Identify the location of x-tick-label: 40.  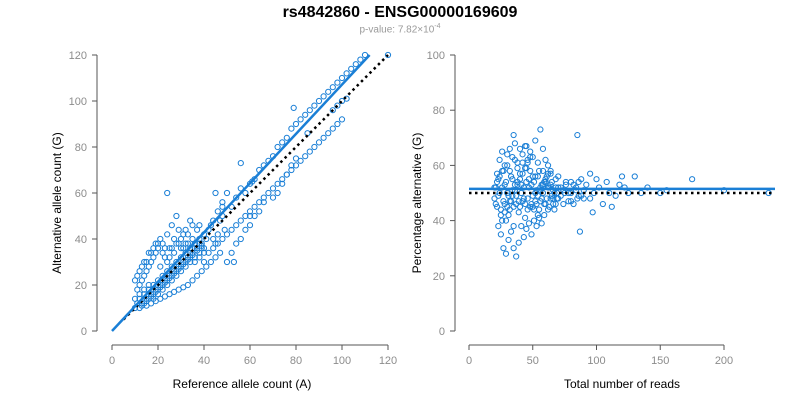
(204, 361).